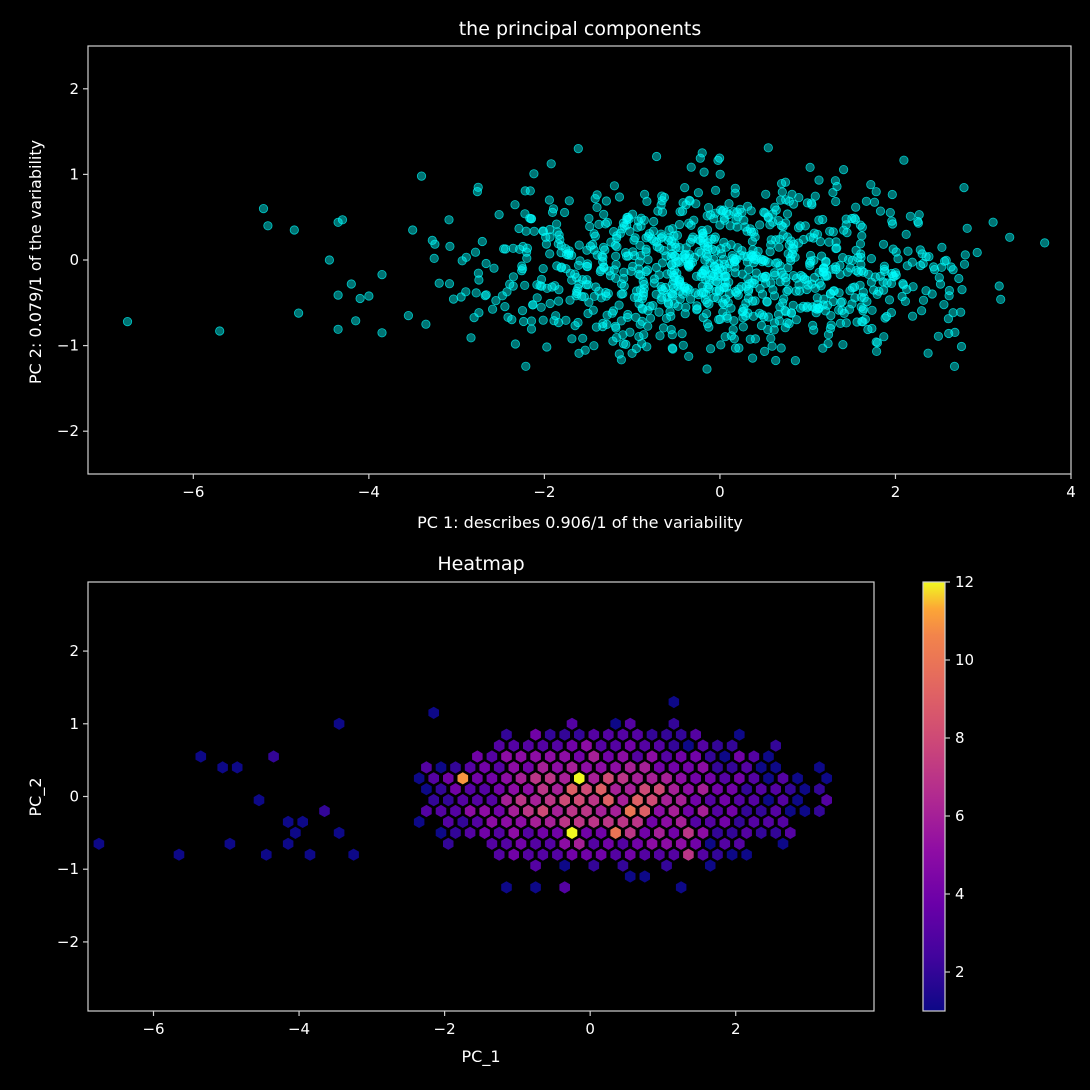 Image resolution: width=1090 pixels, height=1090 pixels. I want to click on scatter-x-tick-label: −2, so click(544, 492).